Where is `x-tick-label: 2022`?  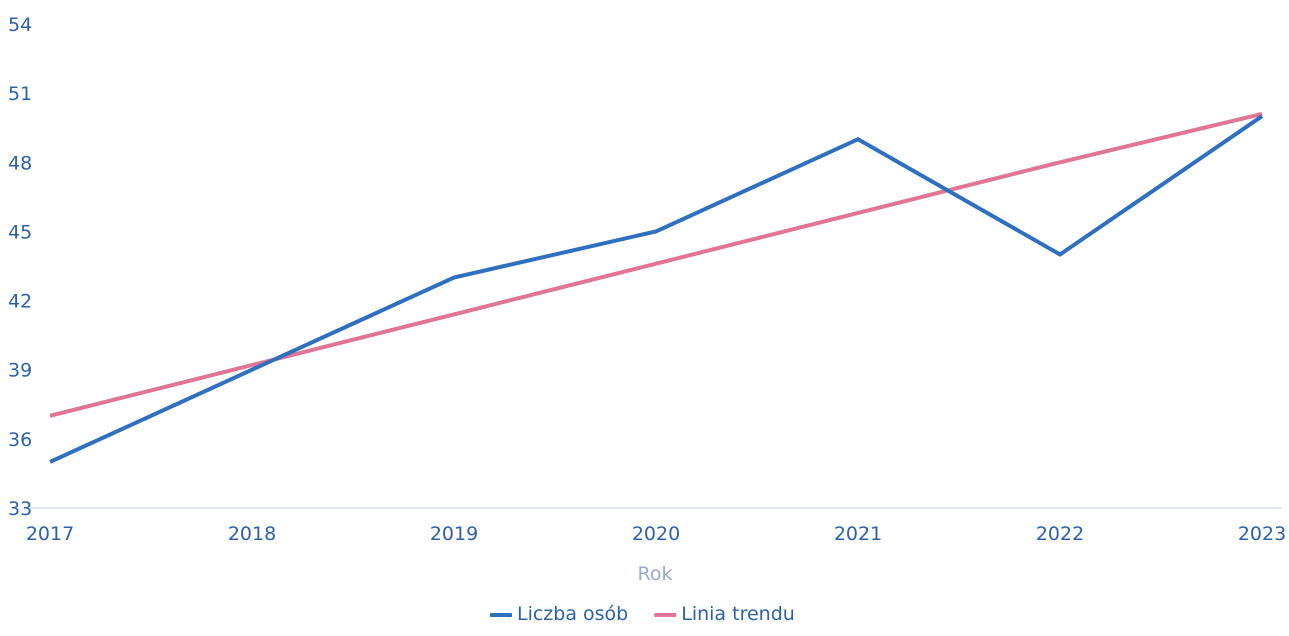 x-tick-label: 2022 is located at coordinates (1060, 534).